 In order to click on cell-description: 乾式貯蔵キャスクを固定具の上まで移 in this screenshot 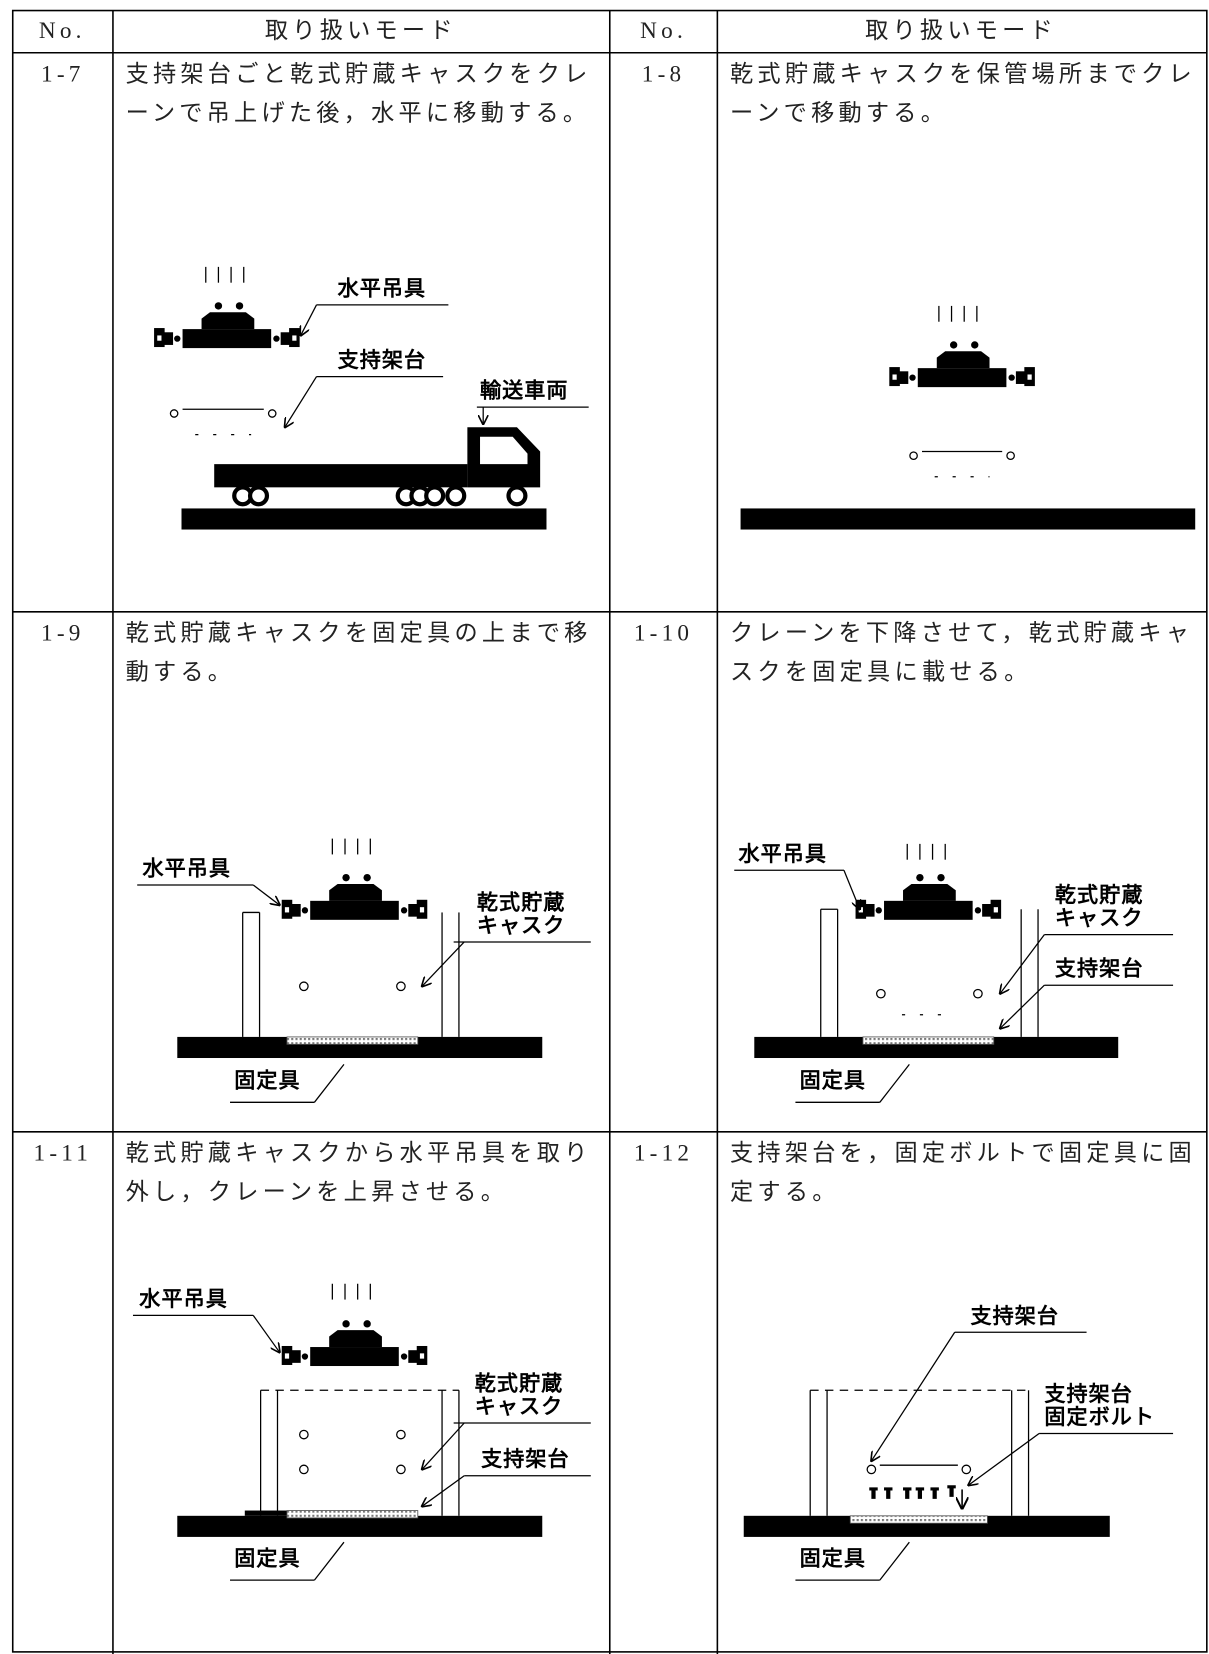, I will do `click(359, 633)`.